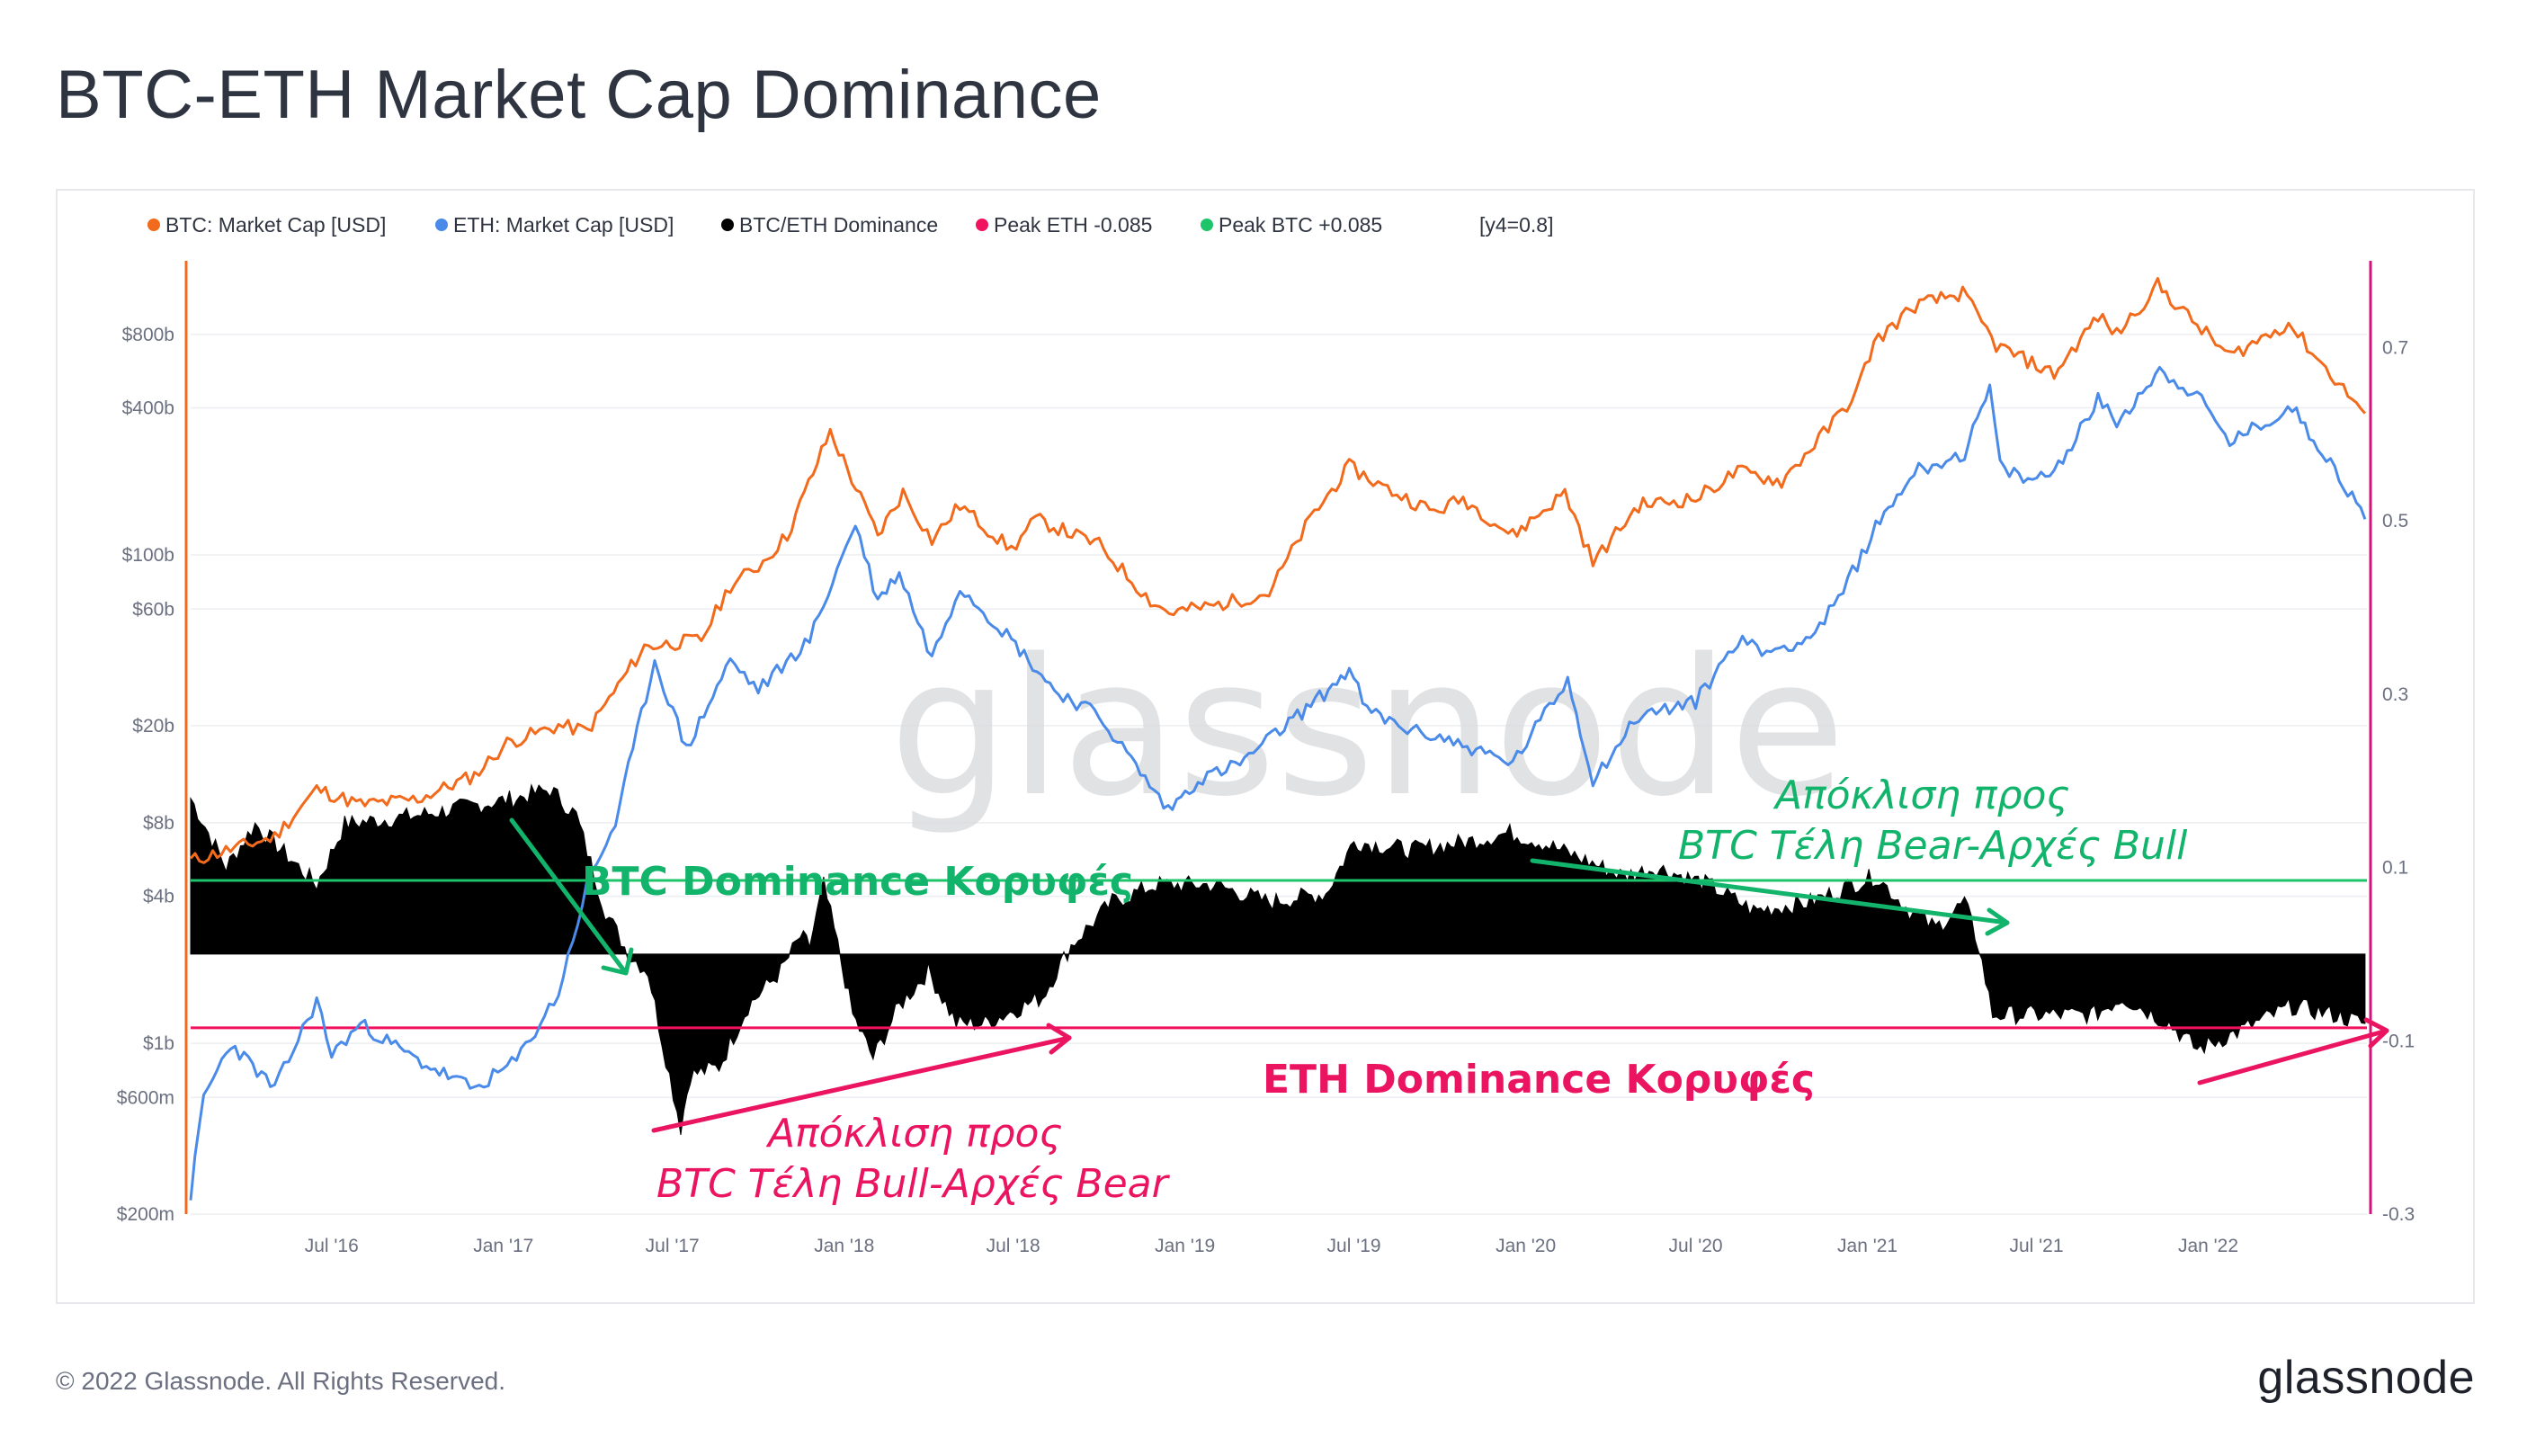 Image resolution: width=2527 pixels, height=1456 pixels. I want to click on legend-label-1: ETH: Market Cap [USD], so click(563, 225).